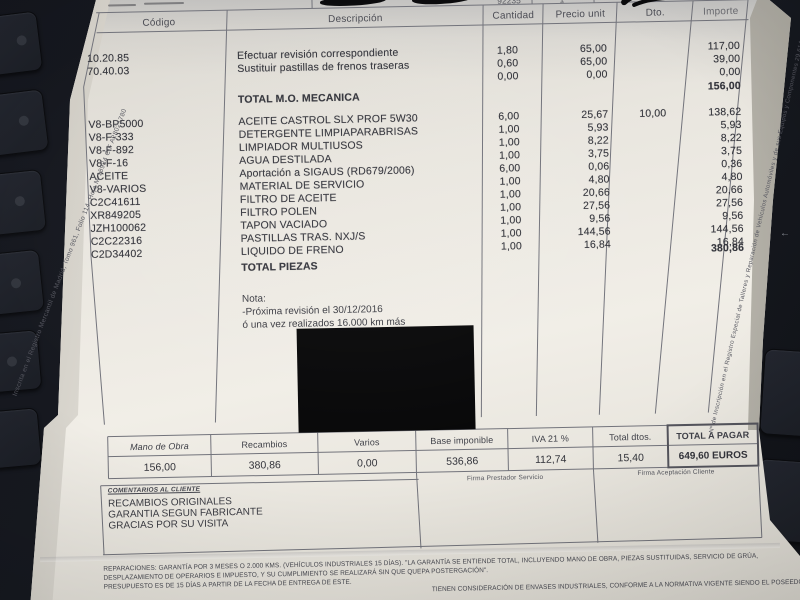 The width and height of the screenshot is (800, 600). Describe the element at coordinates (562, 2) in the screenshot. I see `copies-count: 1` at that location.